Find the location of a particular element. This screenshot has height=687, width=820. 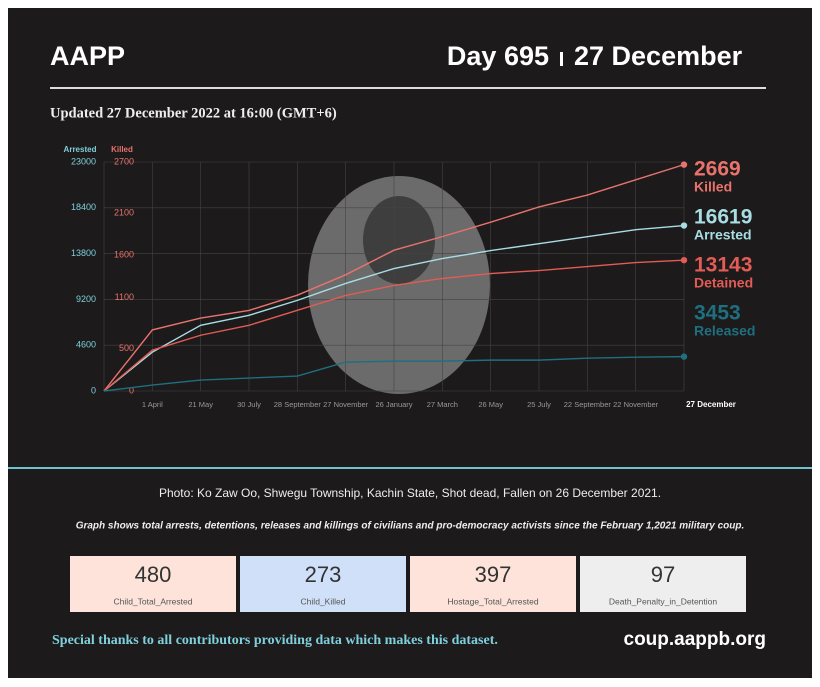

y2-tick-label: 2100 is located at coordinates (124, 212).